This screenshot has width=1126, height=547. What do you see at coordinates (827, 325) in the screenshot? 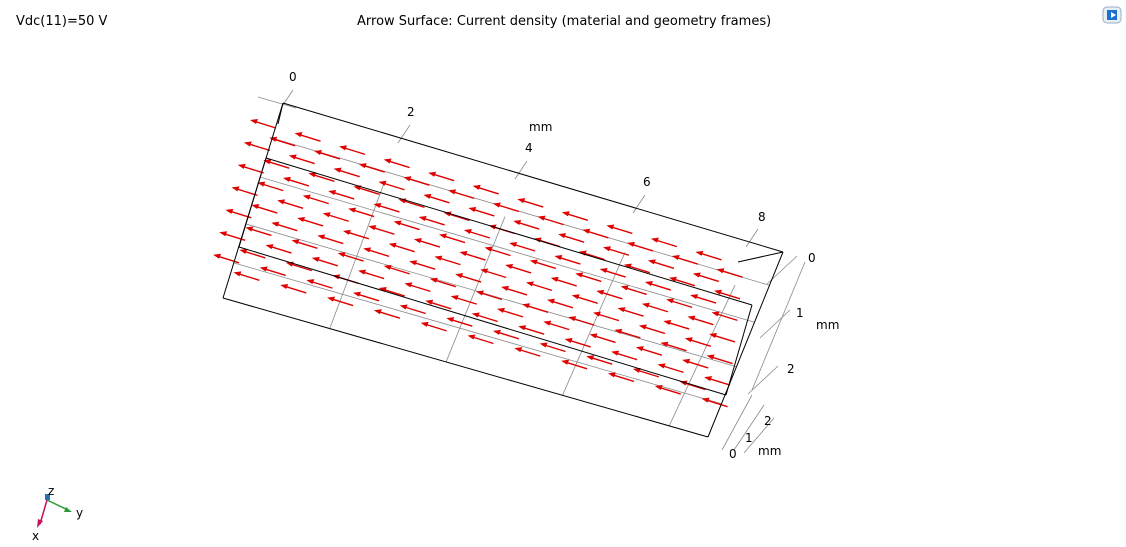
I see `z-axis-unit: mm` at bounding box center [827, 325].